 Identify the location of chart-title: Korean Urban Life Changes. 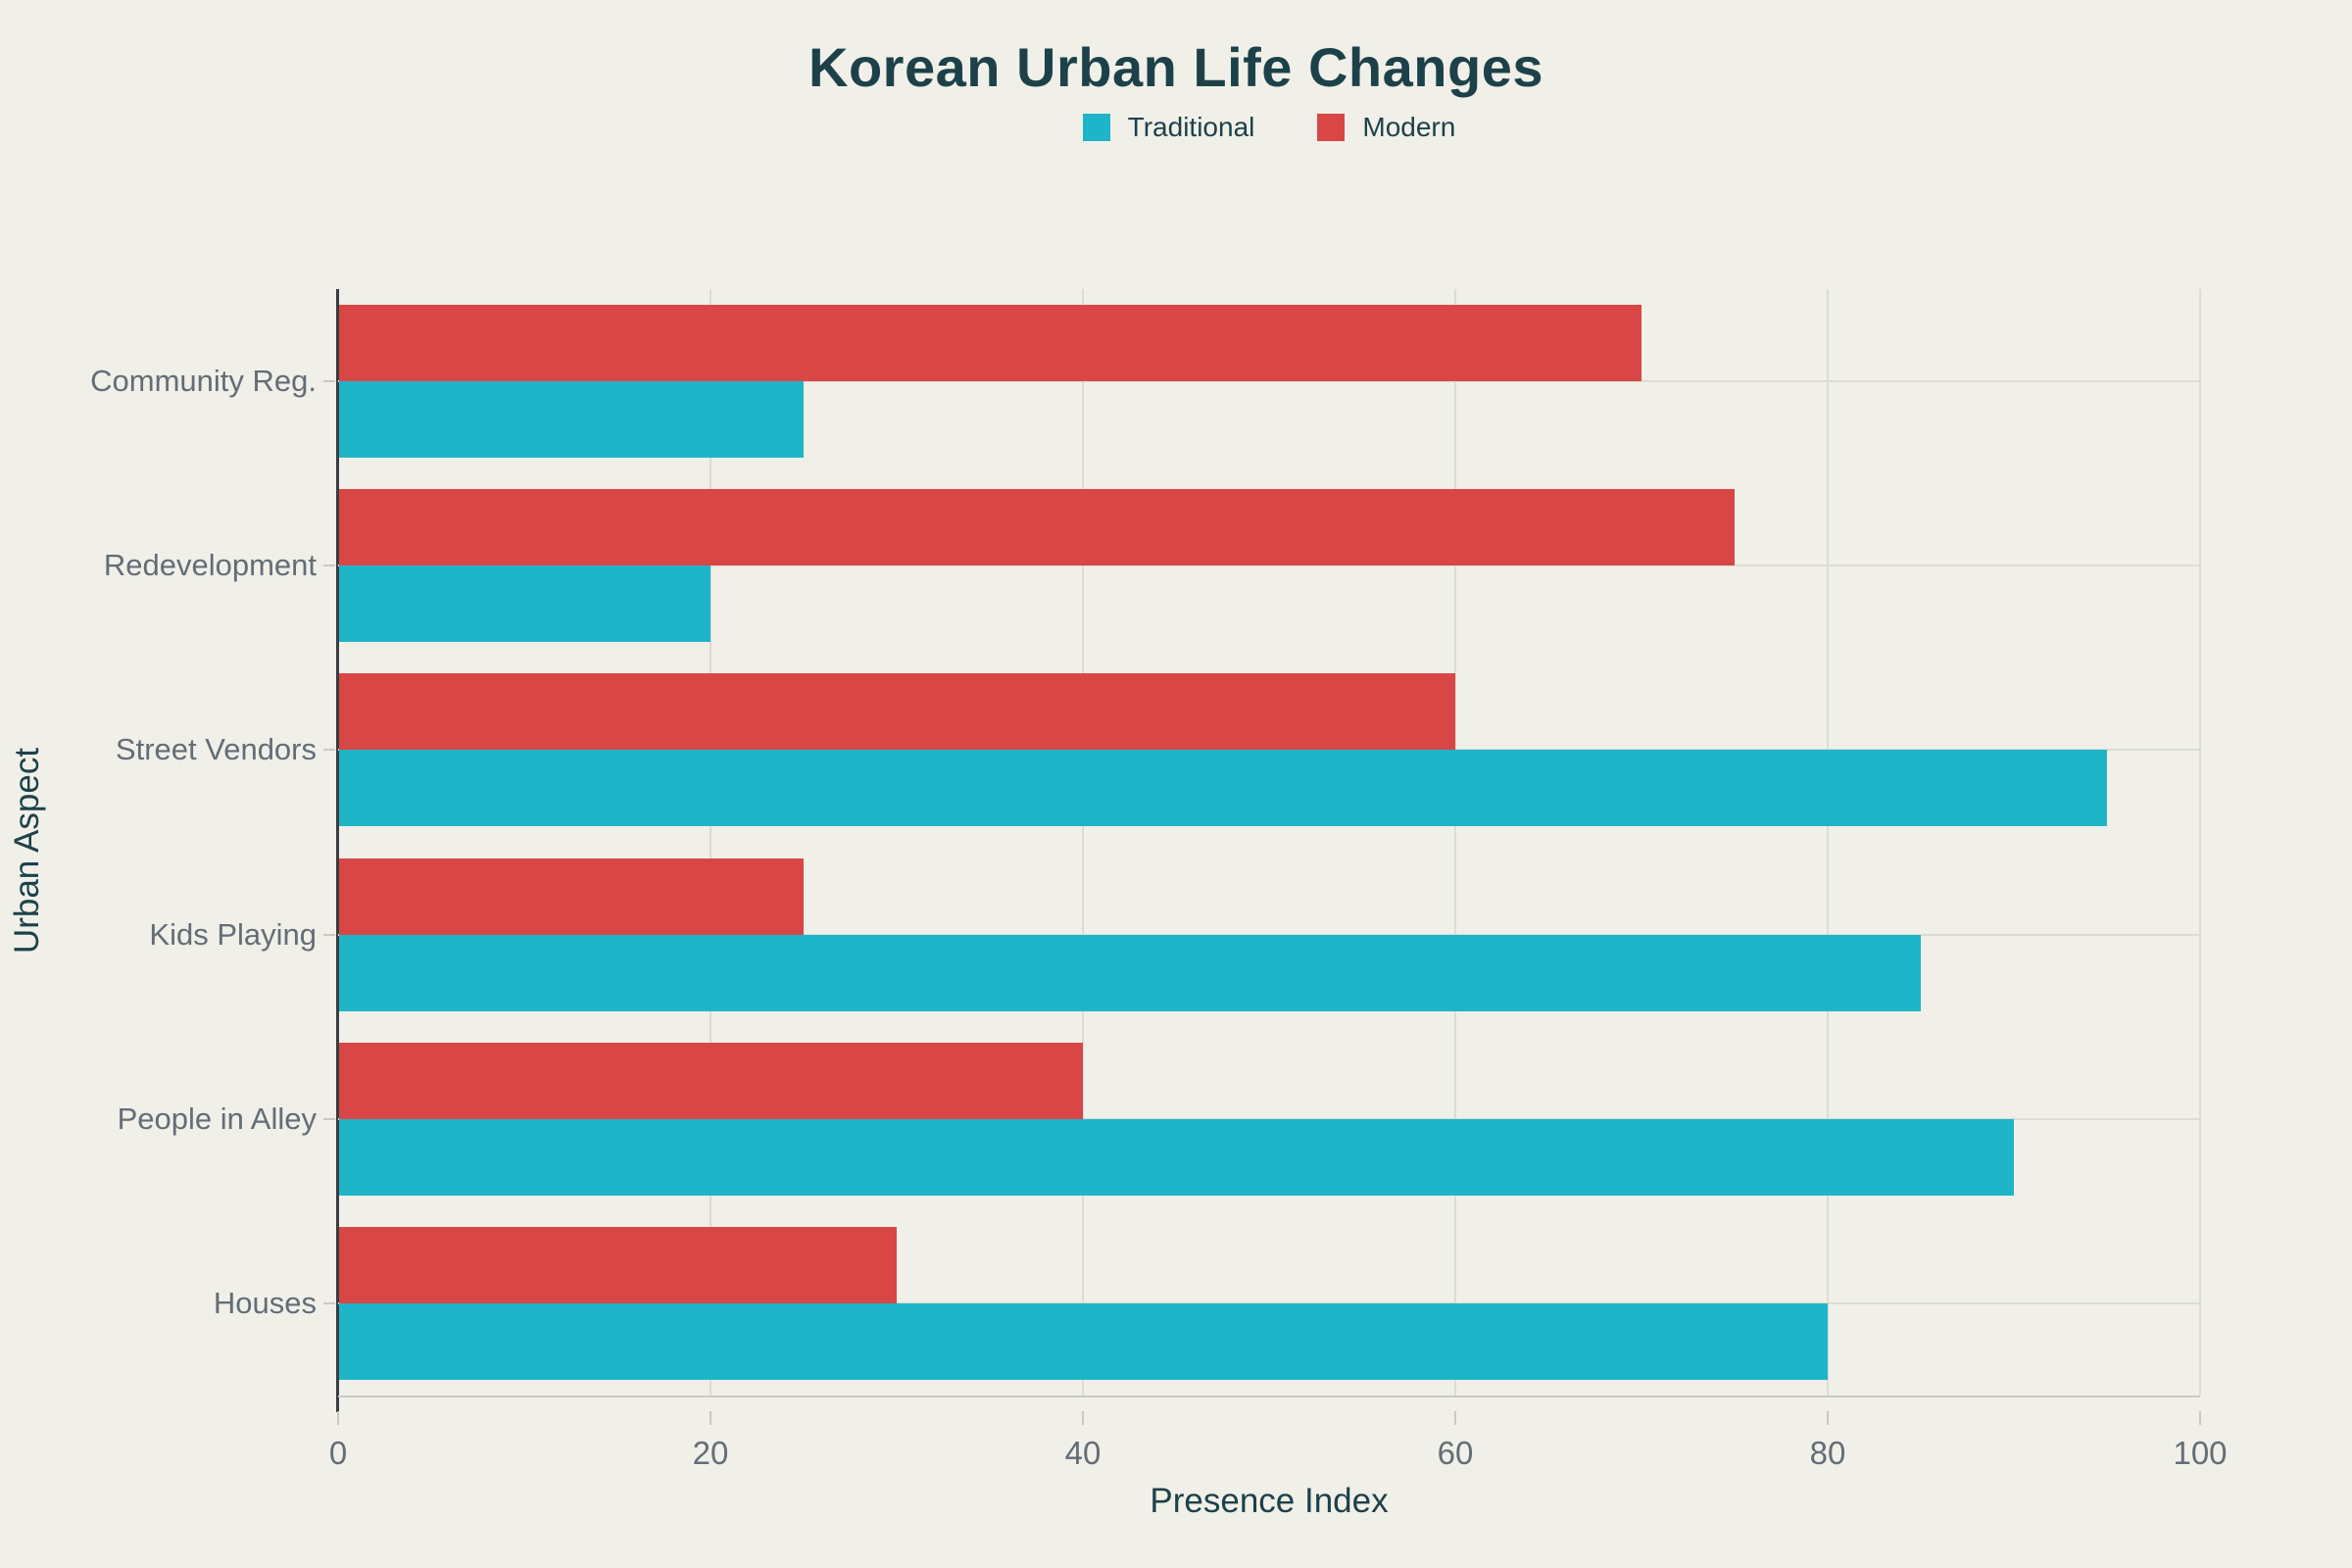
(1176, 67).